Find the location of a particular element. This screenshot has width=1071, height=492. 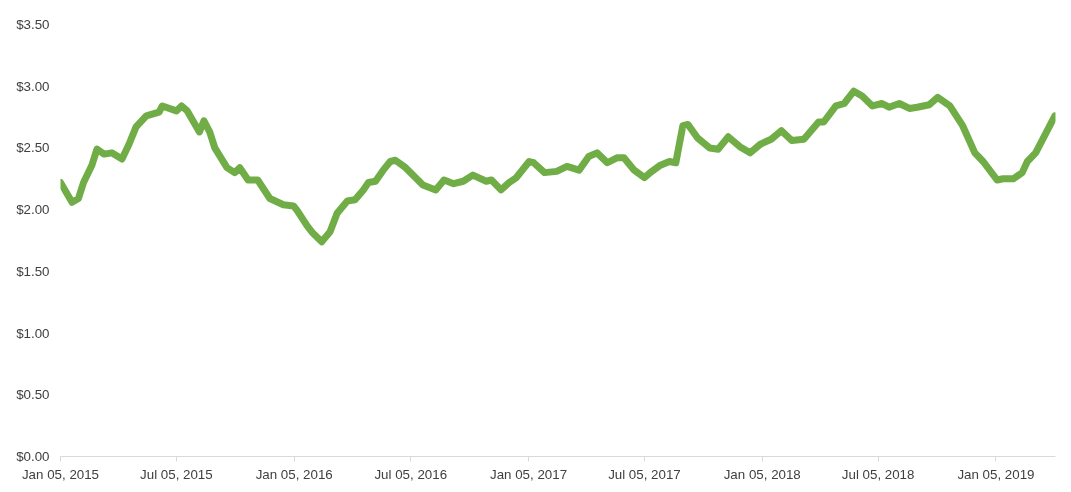

x-tick-label: Jan 05, 2015 is located at coordinates (60, 474).